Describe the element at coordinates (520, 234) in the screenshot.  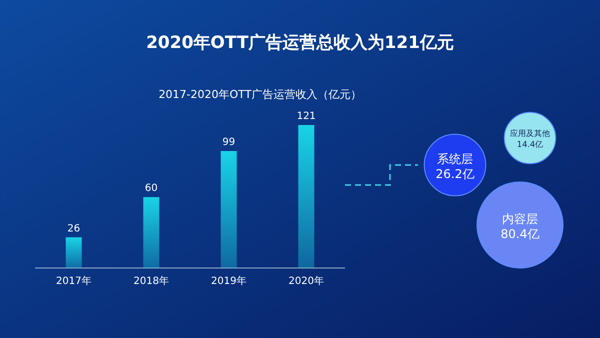
I see `data-label: 80.4亿` at that location.